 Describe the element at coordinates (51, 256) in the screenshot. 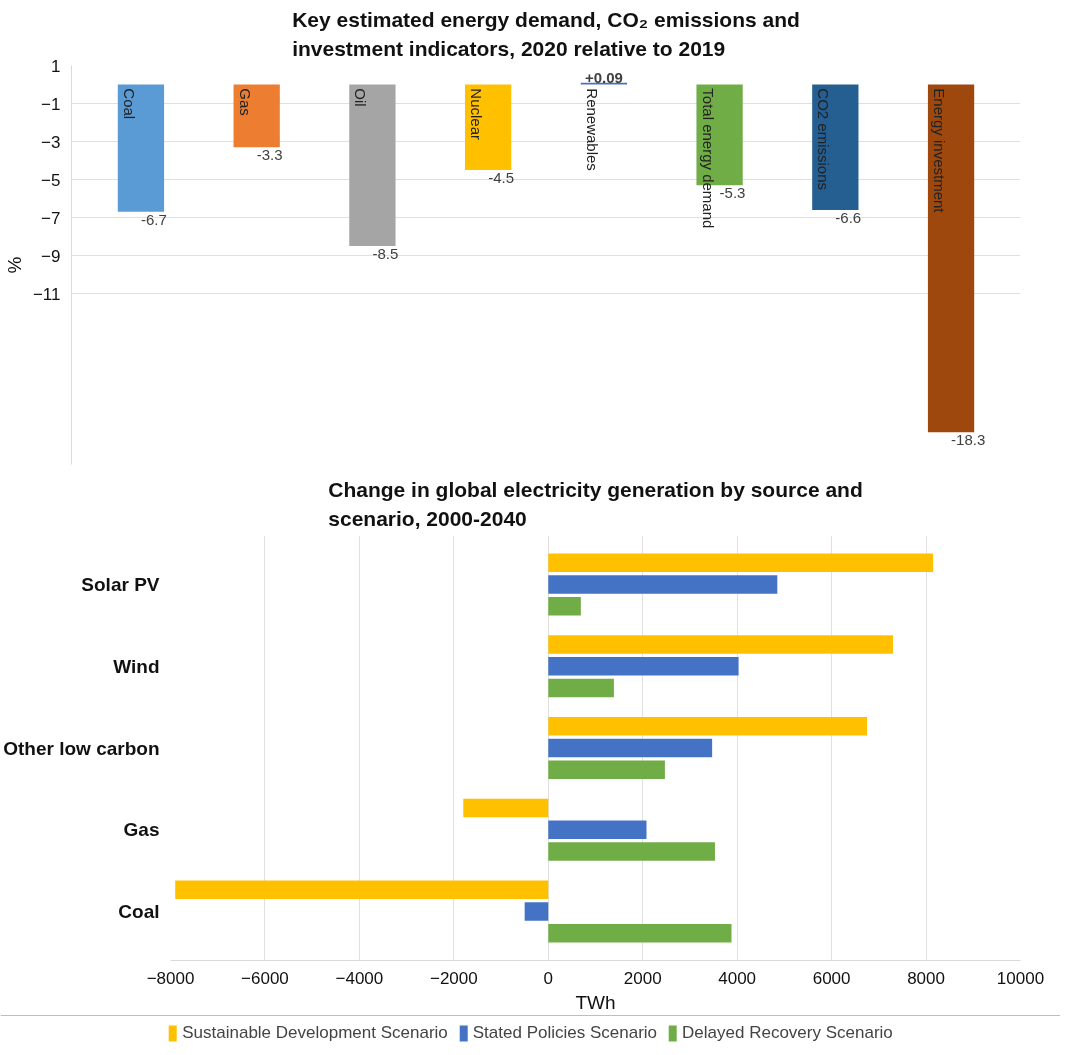

I see `y-tick-label: −9` at that location.